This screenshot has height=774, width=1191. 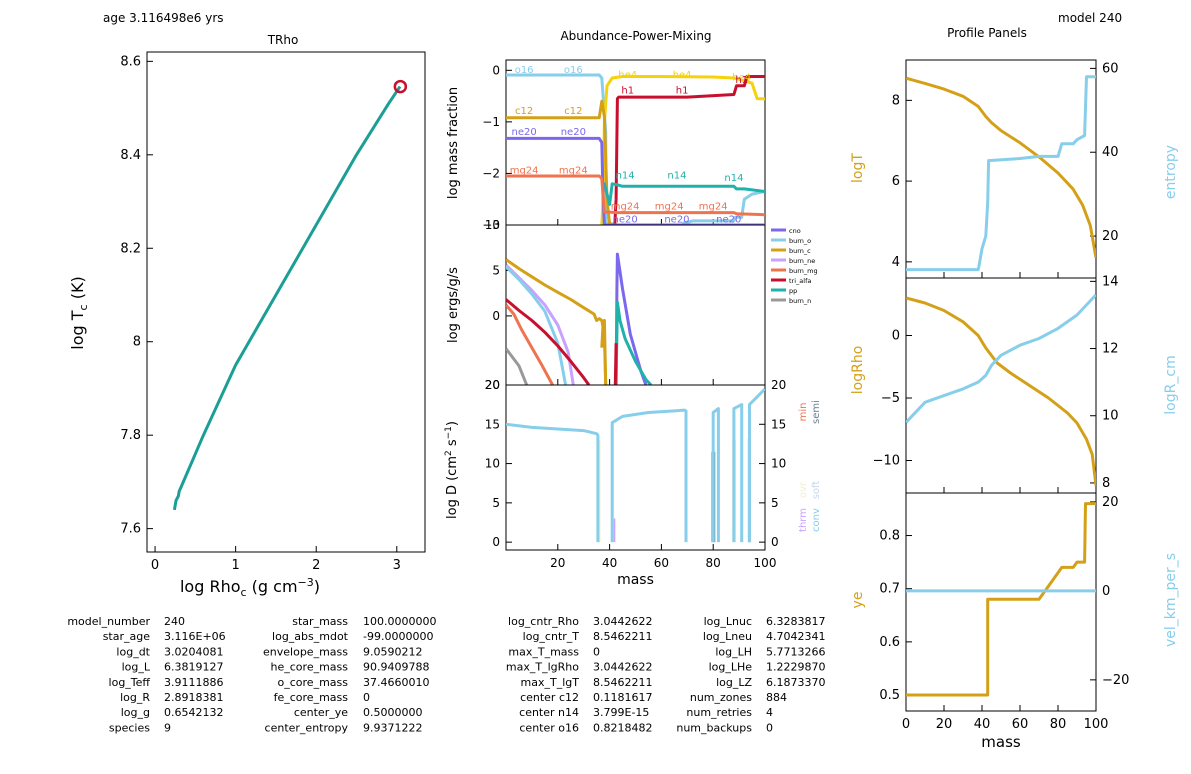 I want to click on power-ylabel: log ergs/g/s, so click(x=453, y=305).